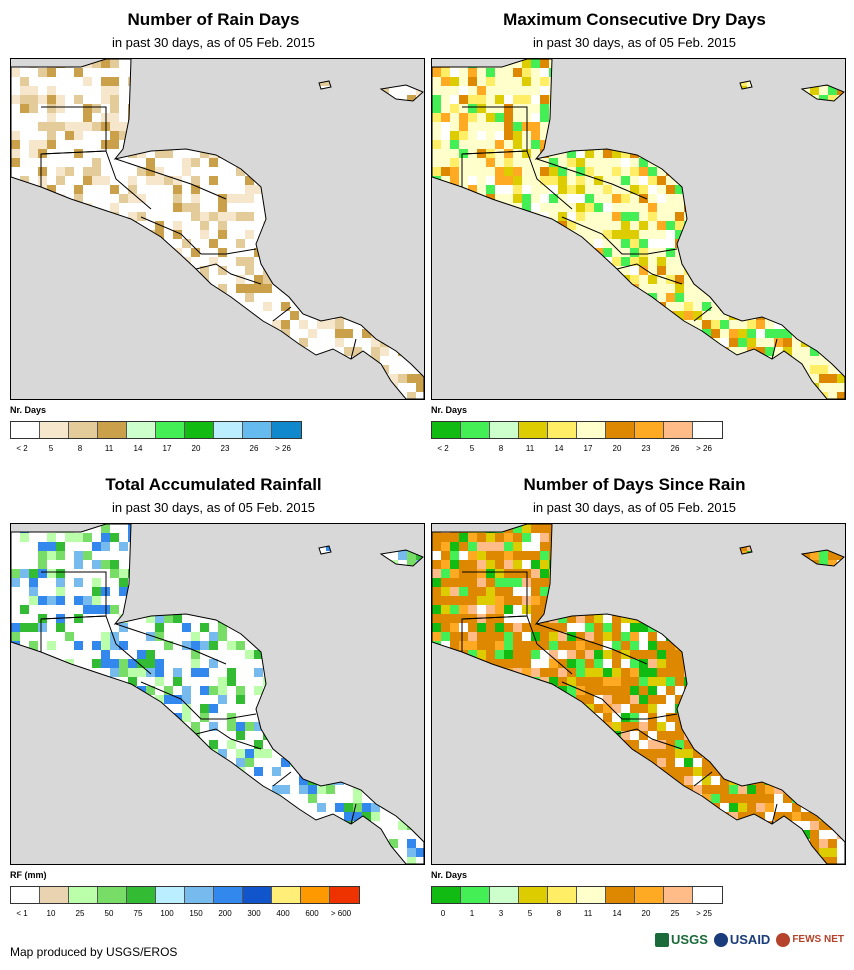  I want to click on legend-title: Nr. Days, so click(449, 410).